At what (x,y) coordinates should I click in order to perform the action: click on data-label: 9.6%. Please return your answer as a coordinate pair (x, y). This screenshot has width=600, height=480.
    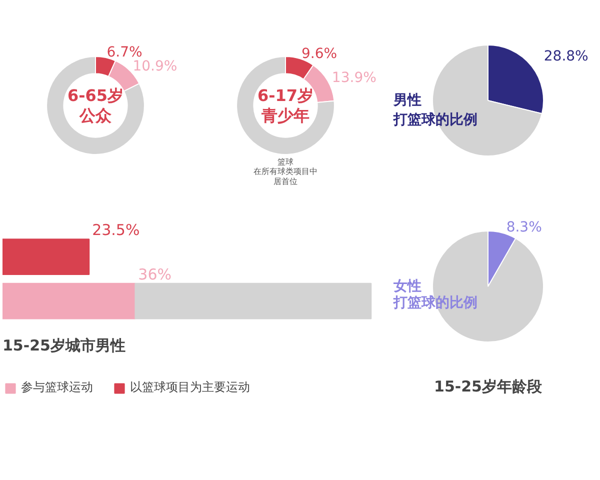
    Looking at the image, I should click on (319, 54).